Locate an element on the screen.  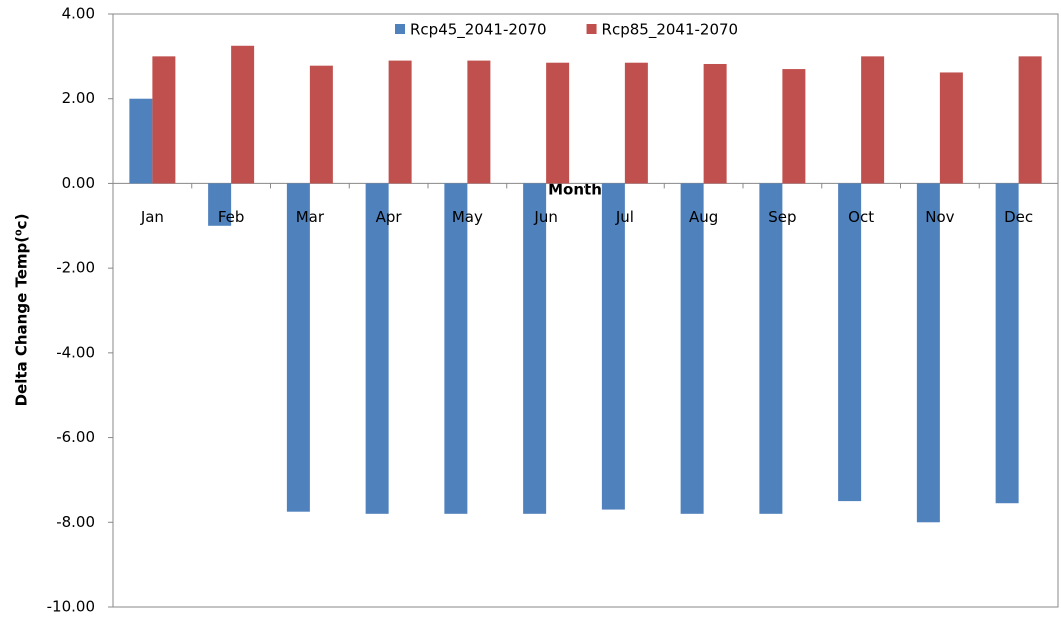
x-tick-label: Feb is located at coordinates (231, 217).